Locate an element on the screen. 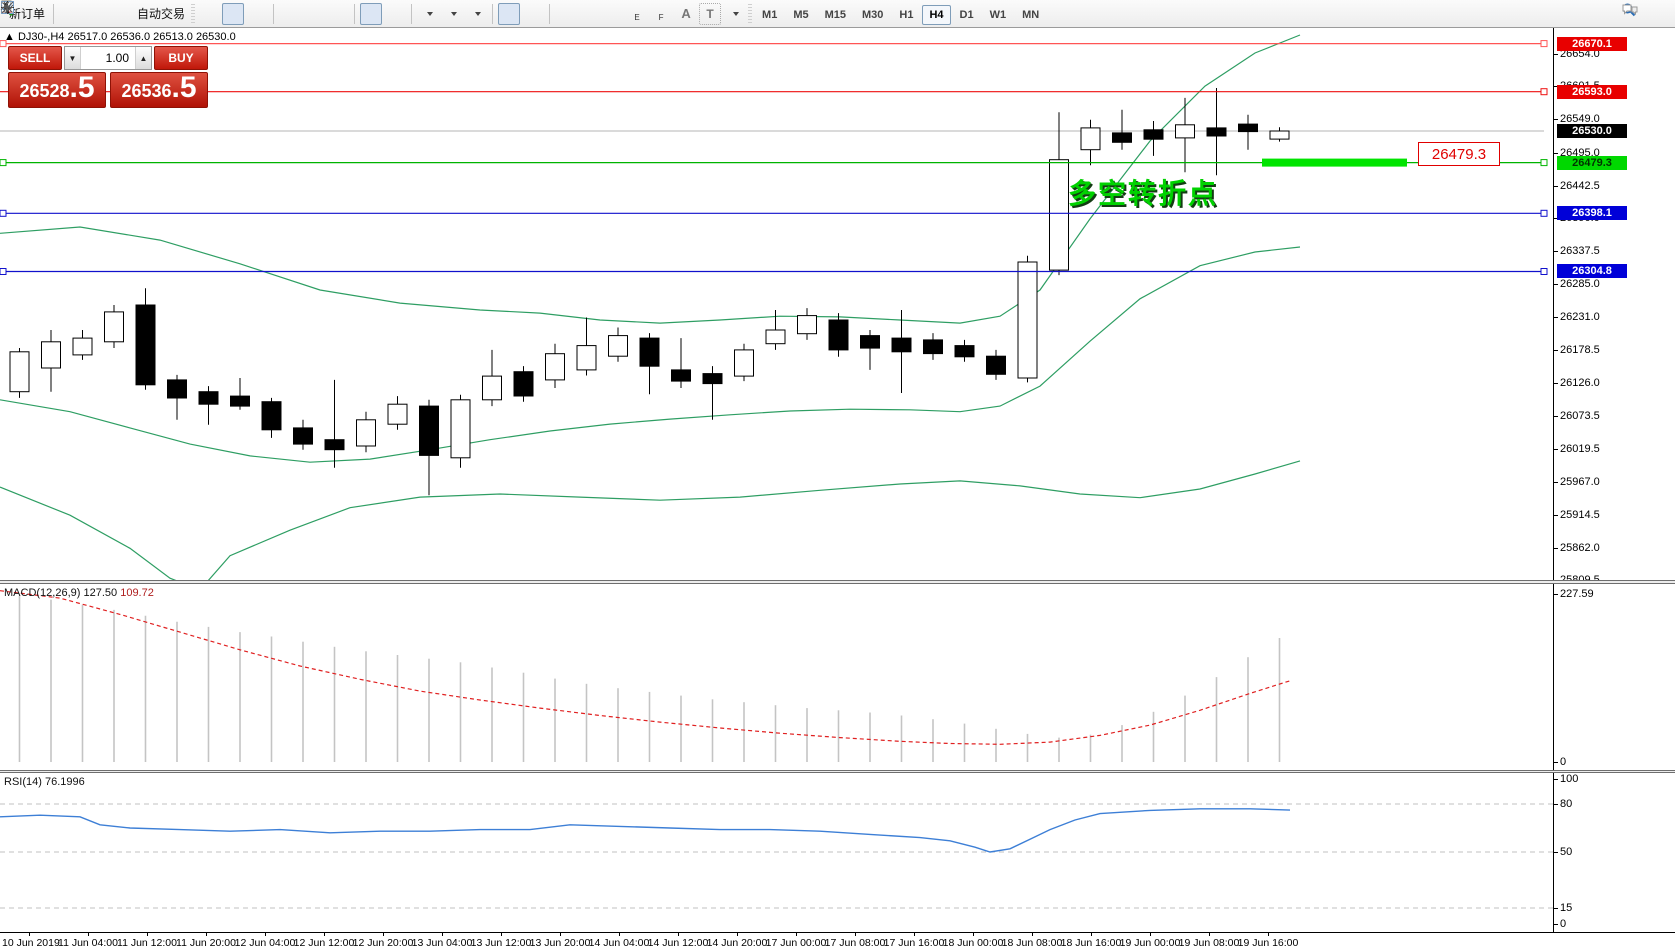  vertical-line-tool is located at coordinates (291, 13).